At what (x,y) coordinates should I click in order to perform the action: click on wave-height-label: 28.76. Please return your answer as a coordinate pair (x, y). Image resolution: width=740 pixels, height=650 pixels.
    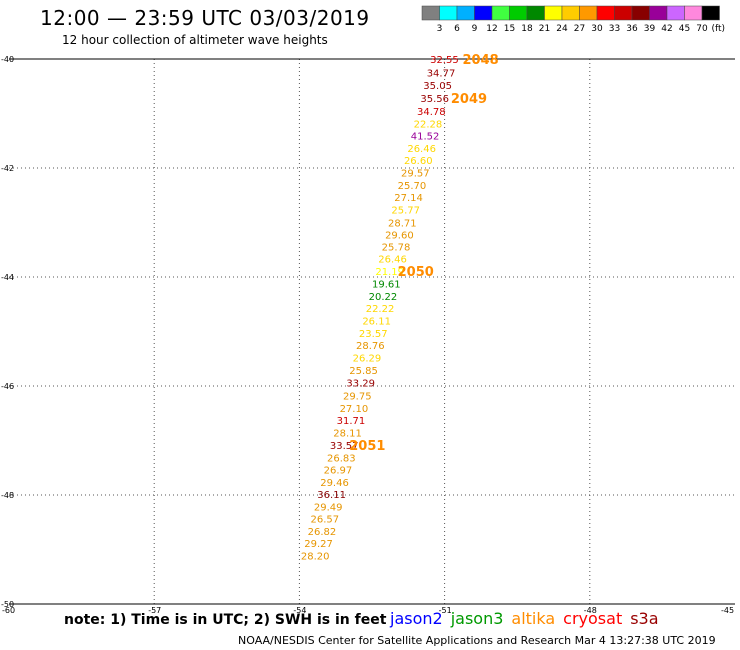
    Looking at the image, I should click on (370, 346).